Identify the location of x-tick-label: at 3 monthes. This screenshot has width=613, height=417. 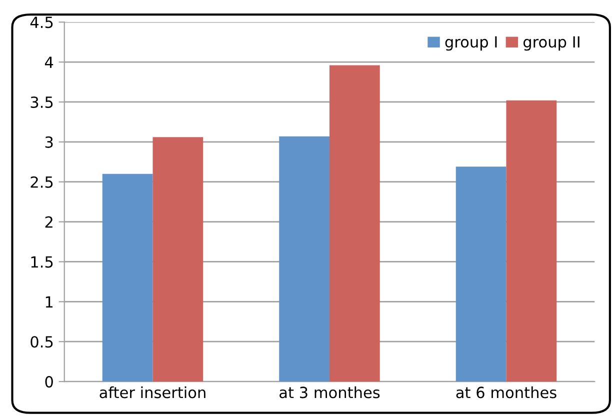
(330, 392).